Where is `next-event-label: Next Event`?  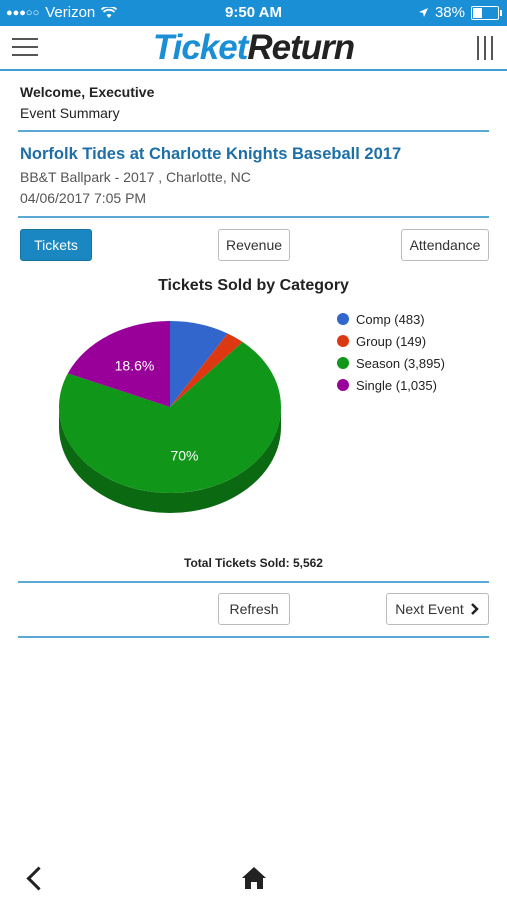 next-event-label: Next Event is located at coordinates (429, 609).